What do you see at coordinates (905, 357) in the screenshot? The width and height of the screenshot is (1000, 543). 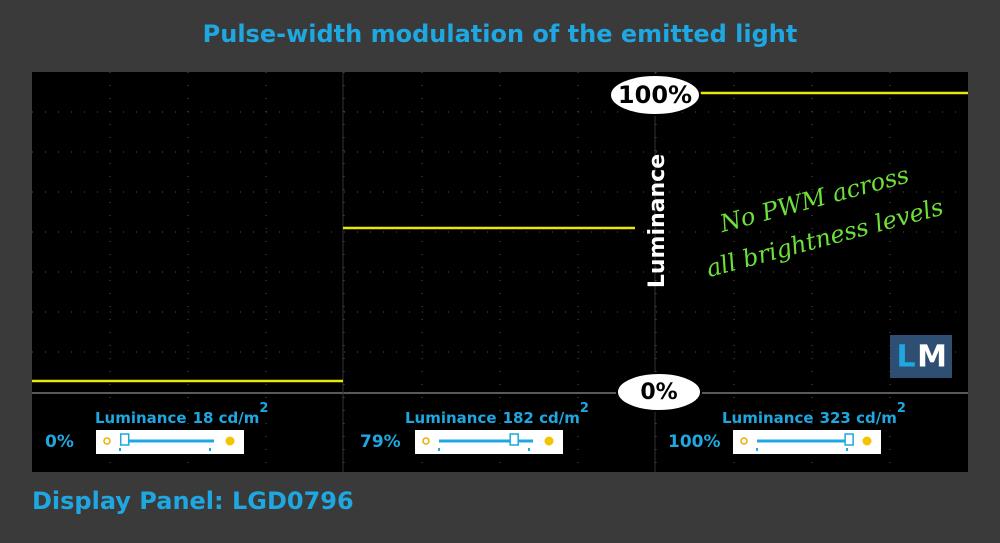 I see `logo-letter: L` at bounding box center [905, 357].